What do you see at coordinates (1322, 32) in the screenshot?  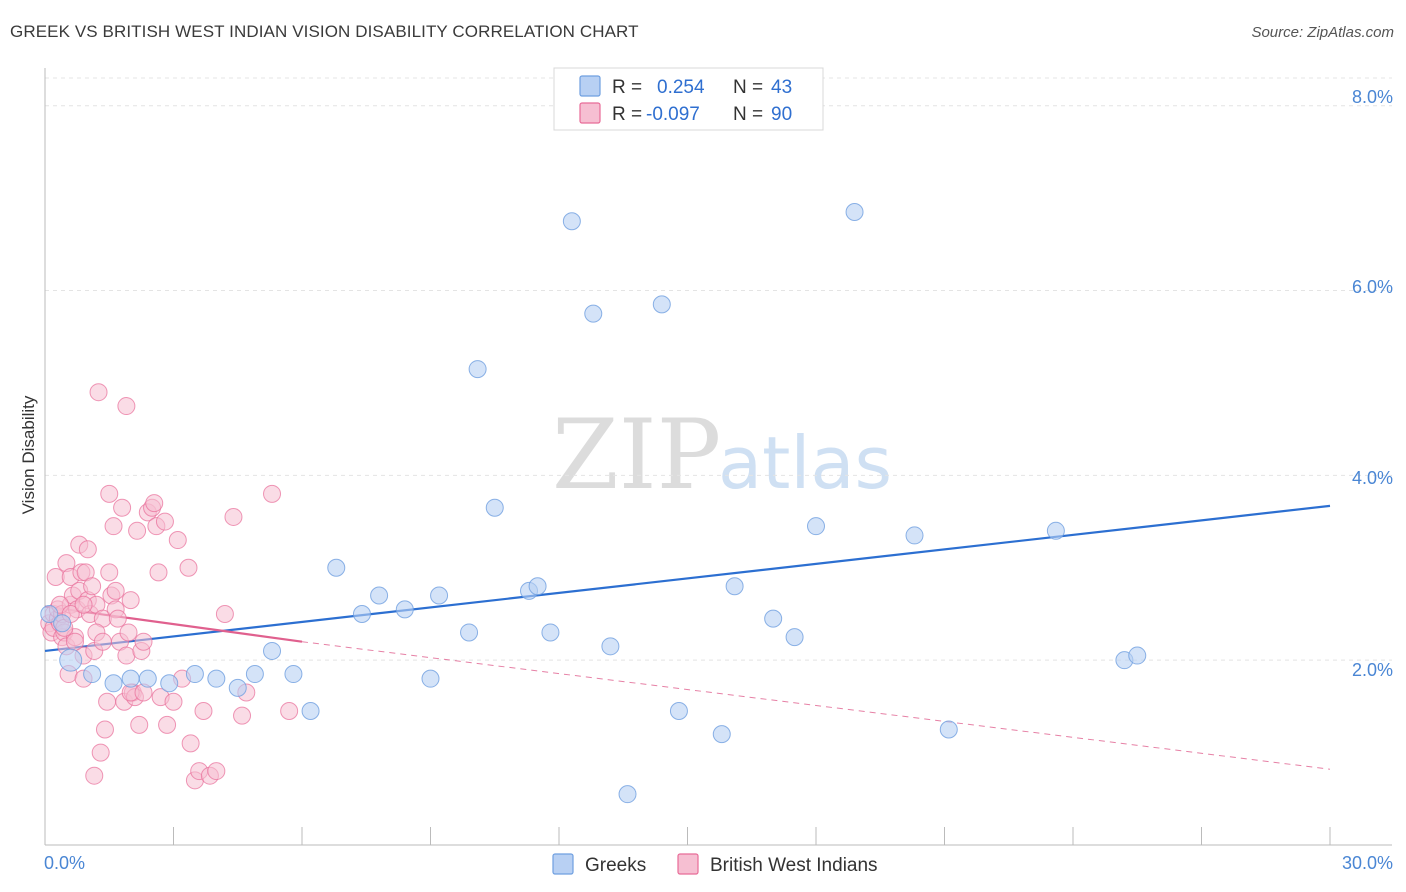 I see `source-label: Source: ZipAtlas.com` at bounding box center [1322, 32].